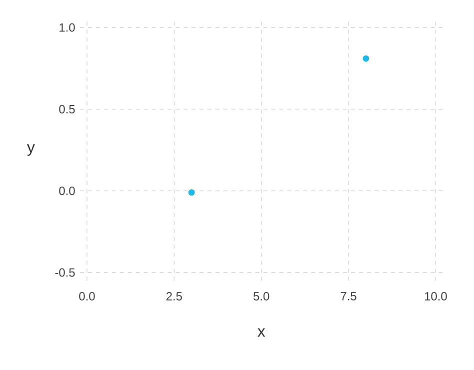 The width and height of the screenshot is (474, 370). I want to click on x-tick-label: 10.0, so click(435, 296).